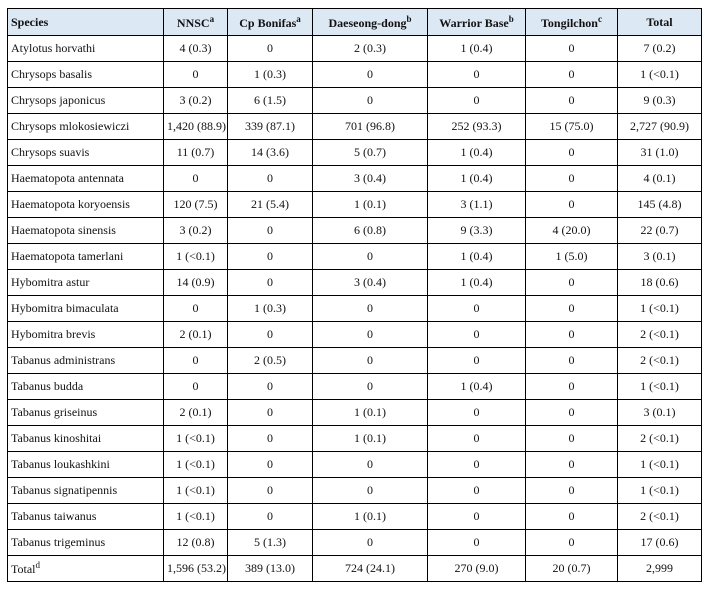 The image size is (708, 592). What do you see at coordinates (571, 22) in the screenshot?
I see `column-header: Tongilchonc` at bounding box center [571, 22].